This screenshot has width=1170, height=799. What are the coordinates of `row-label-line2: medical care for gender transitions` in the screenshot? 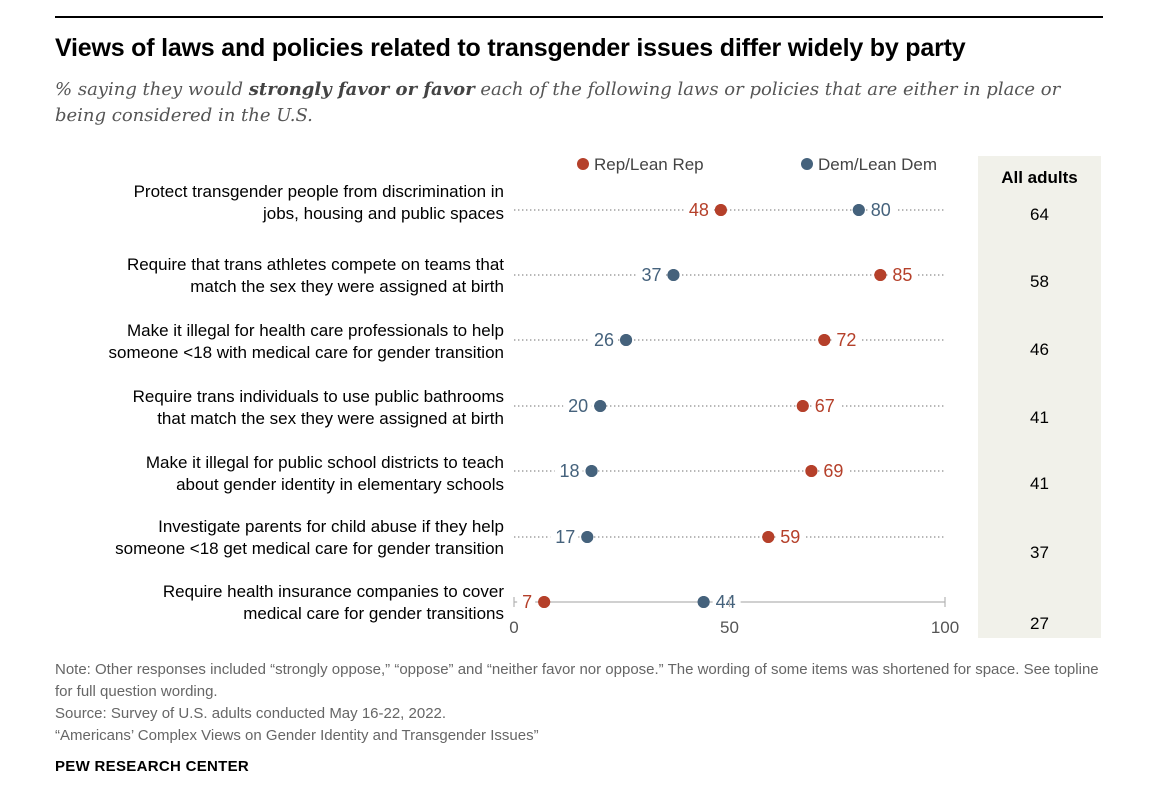 It's located at (373, 613).